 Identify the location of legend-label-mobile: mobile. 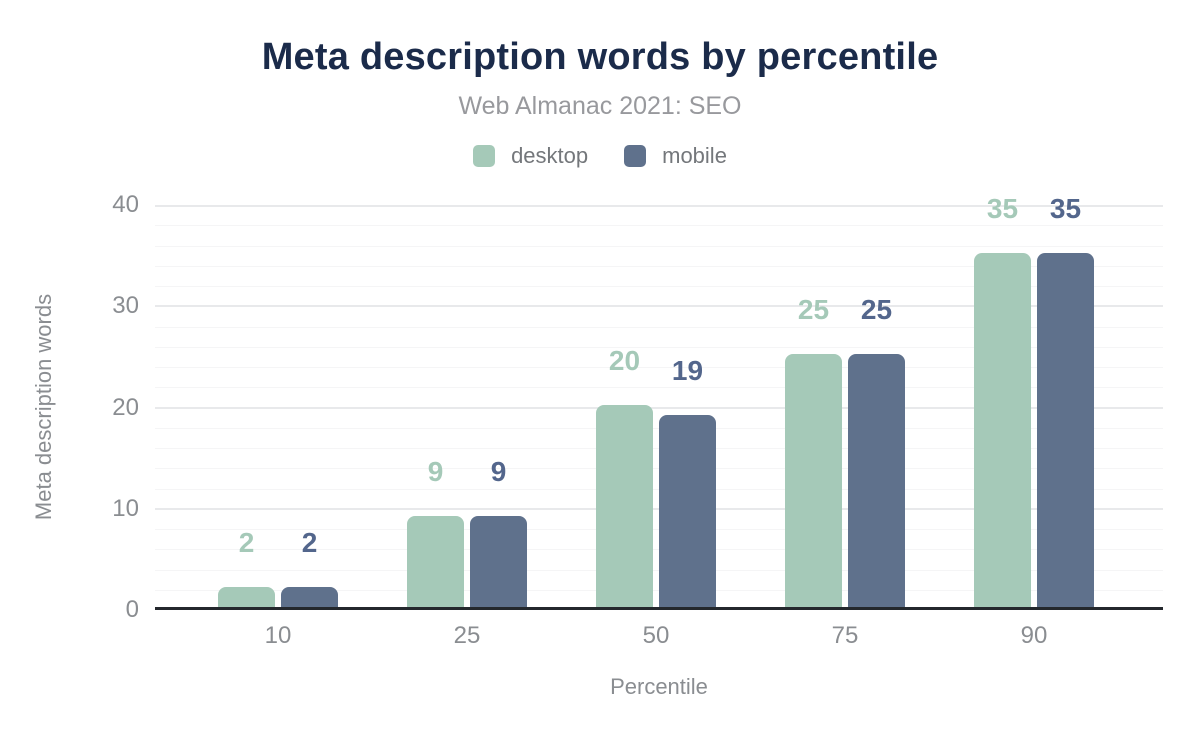
(694, 155).